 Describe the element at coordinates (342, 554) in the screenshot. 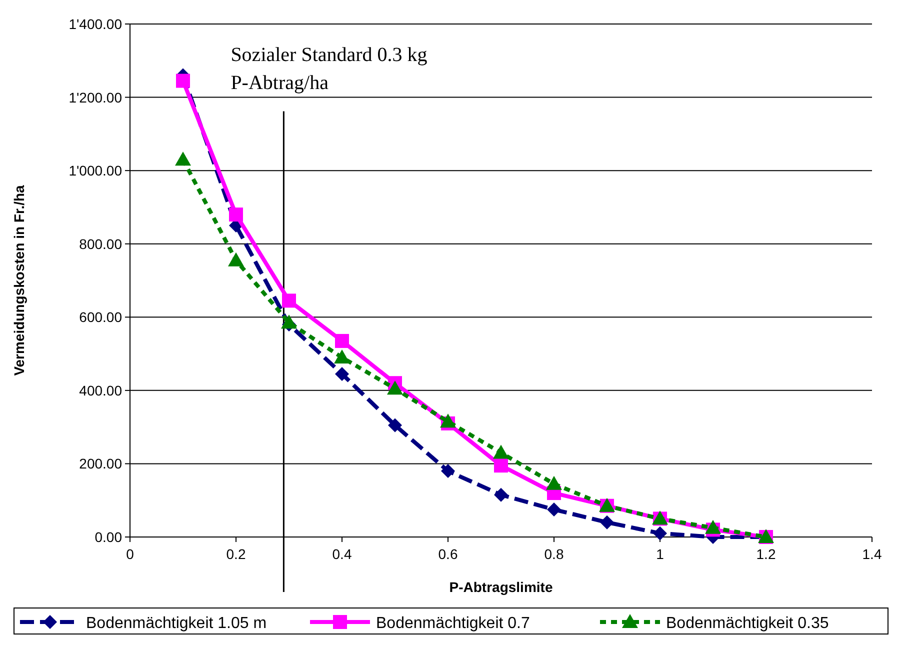

I see `x-tick-label: 0.4` at that location.